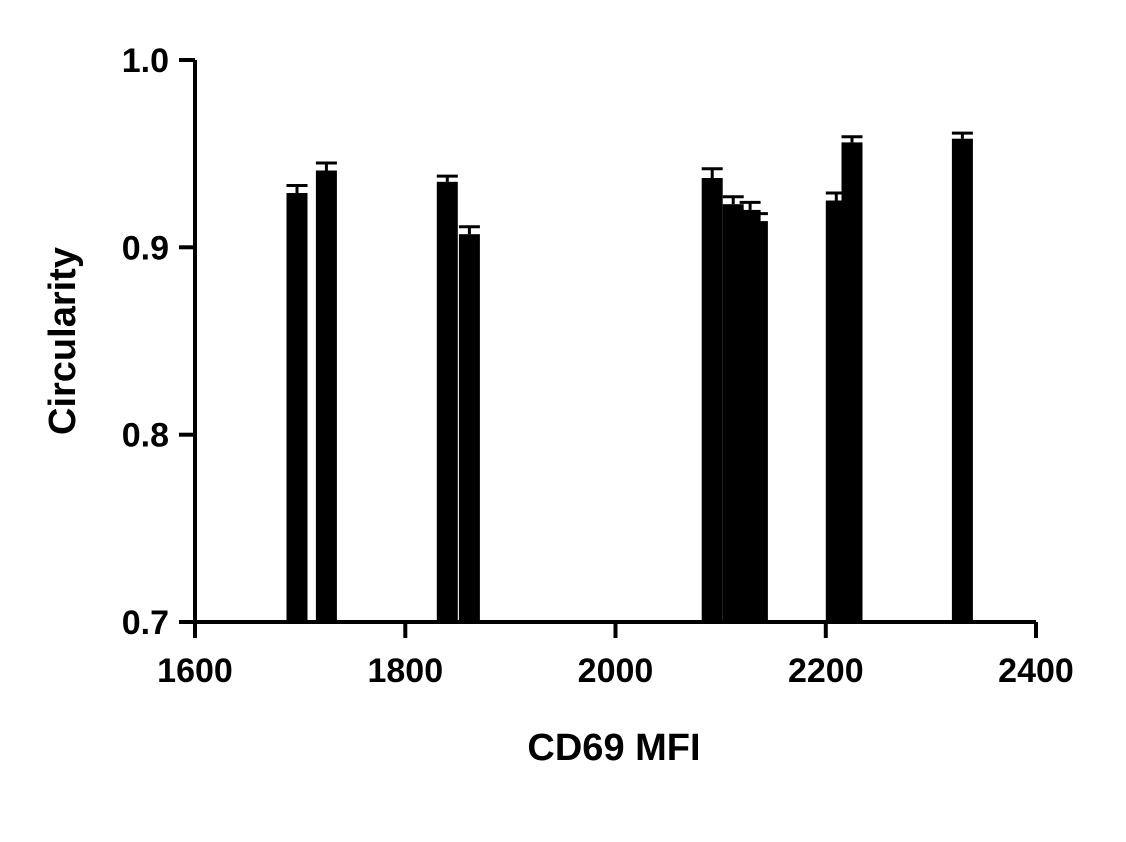 The image size is (1126, 842). What do you see at coordinates (616, 671) in the screenshot?
I see `x-tick-label: 2000` at bounding box center [616, 671].